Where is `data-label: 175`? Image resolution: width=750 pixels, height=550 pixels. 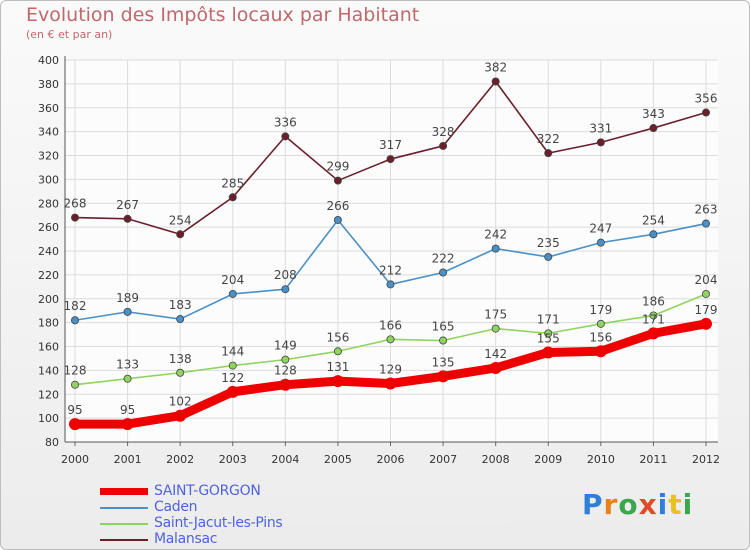
data-label: 175 is located at coordinates (495, 315).